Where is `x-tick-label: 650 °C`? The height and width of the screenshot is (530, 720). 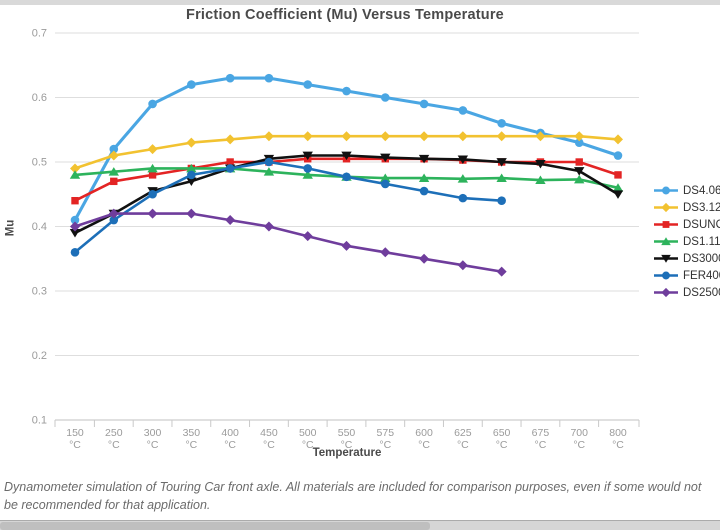 x-tick-label: 650 °C is located at coordinates (502, 439).